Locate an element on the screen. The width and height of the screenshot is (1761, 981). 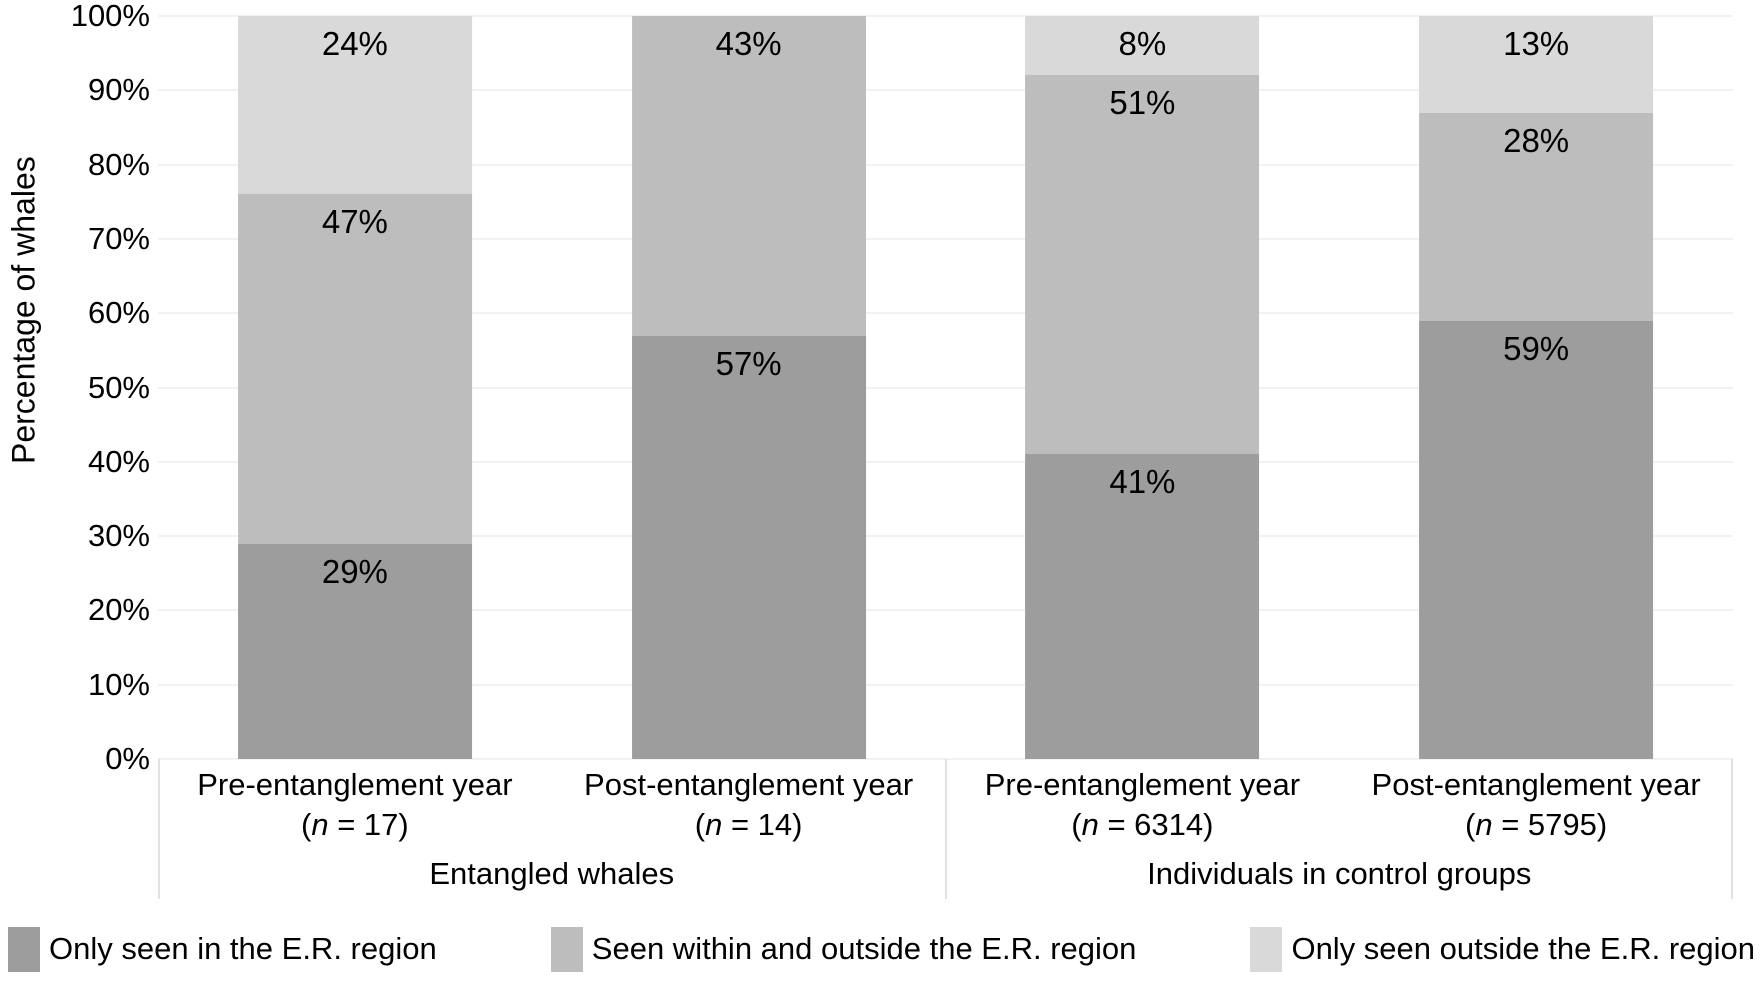
sample-size-value: = 17) is located at coordinates (368, 824).